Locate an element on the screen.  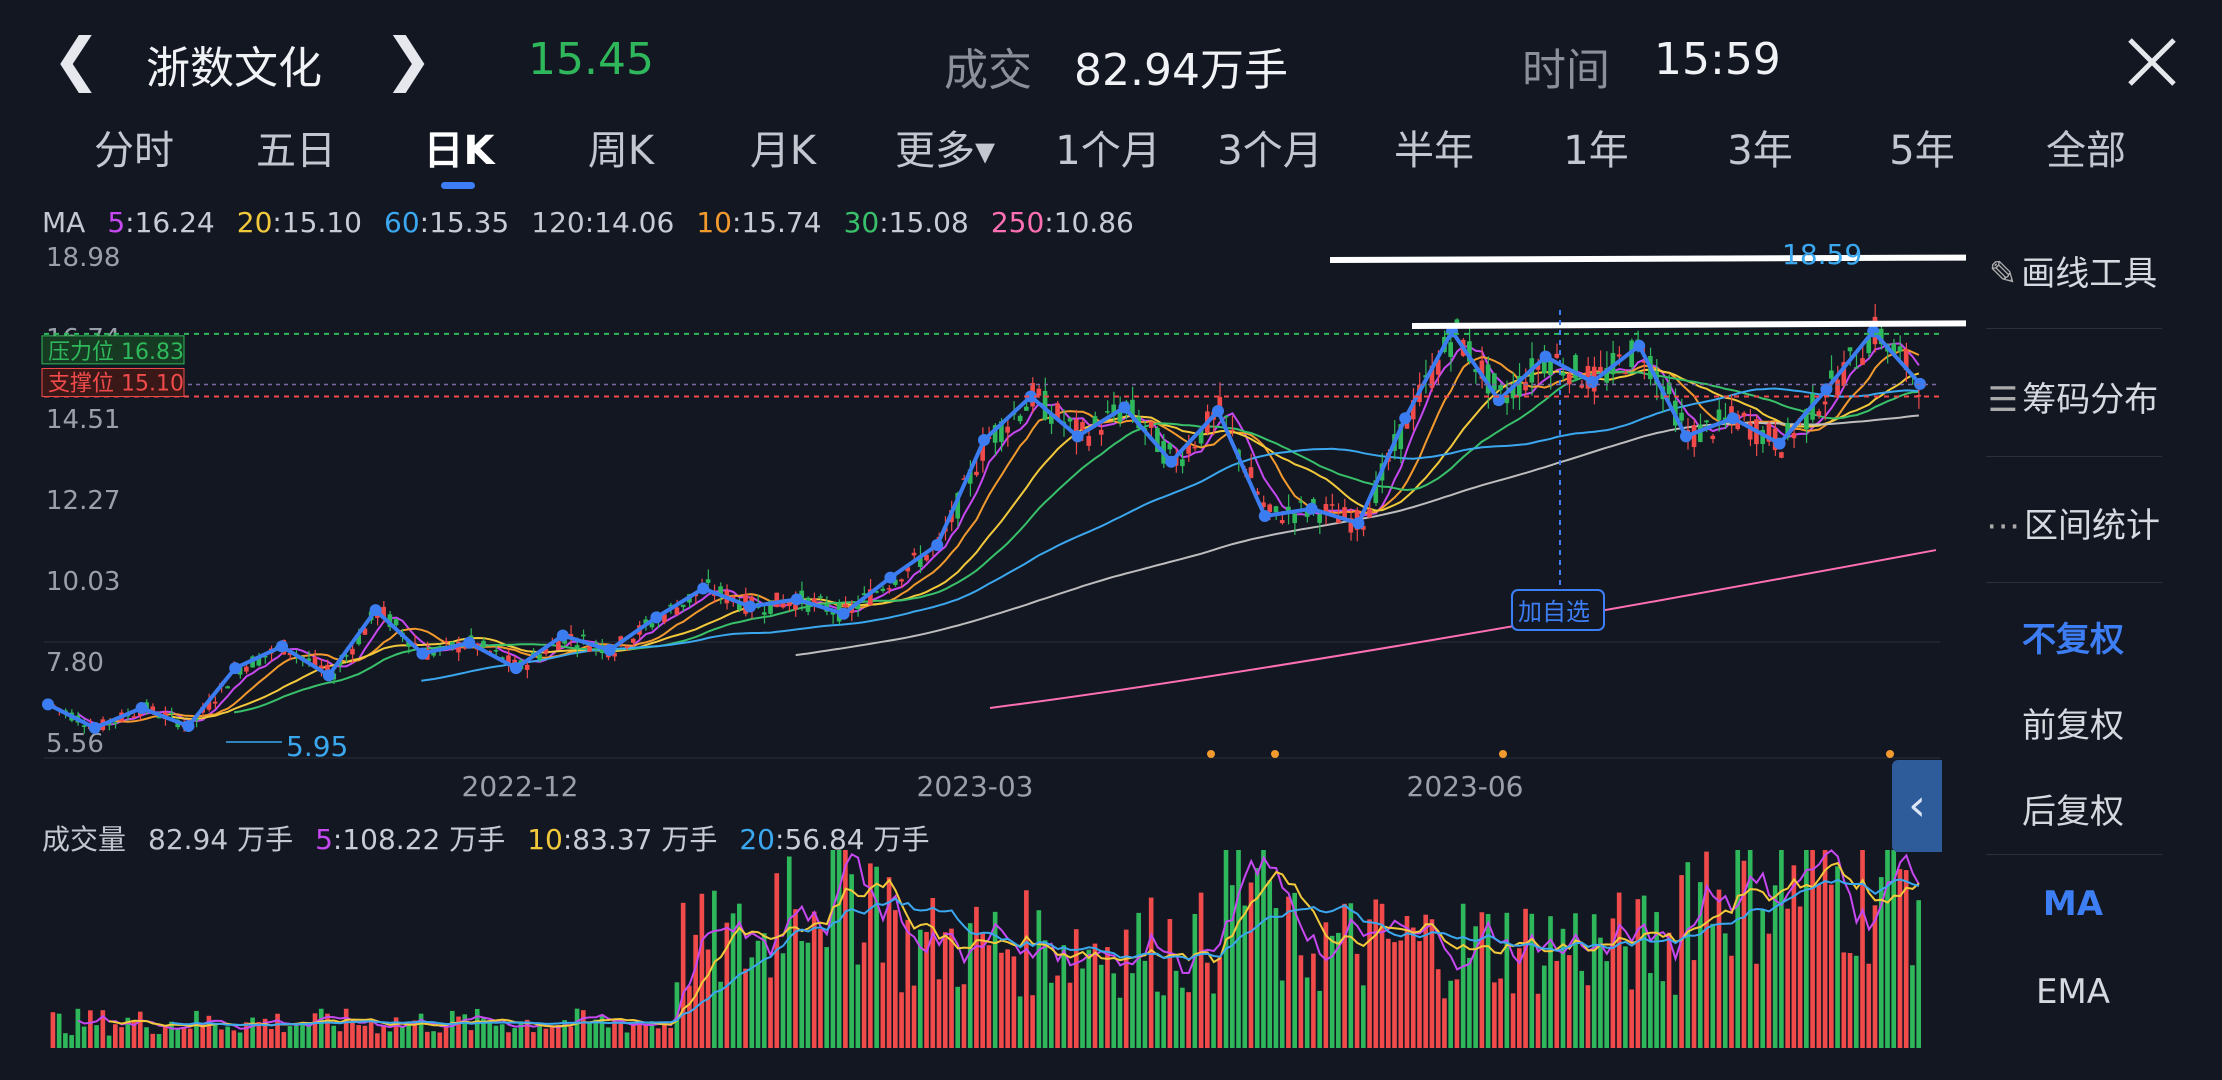
tab-fenshi: 分时 is located at coordinates (134, 151).